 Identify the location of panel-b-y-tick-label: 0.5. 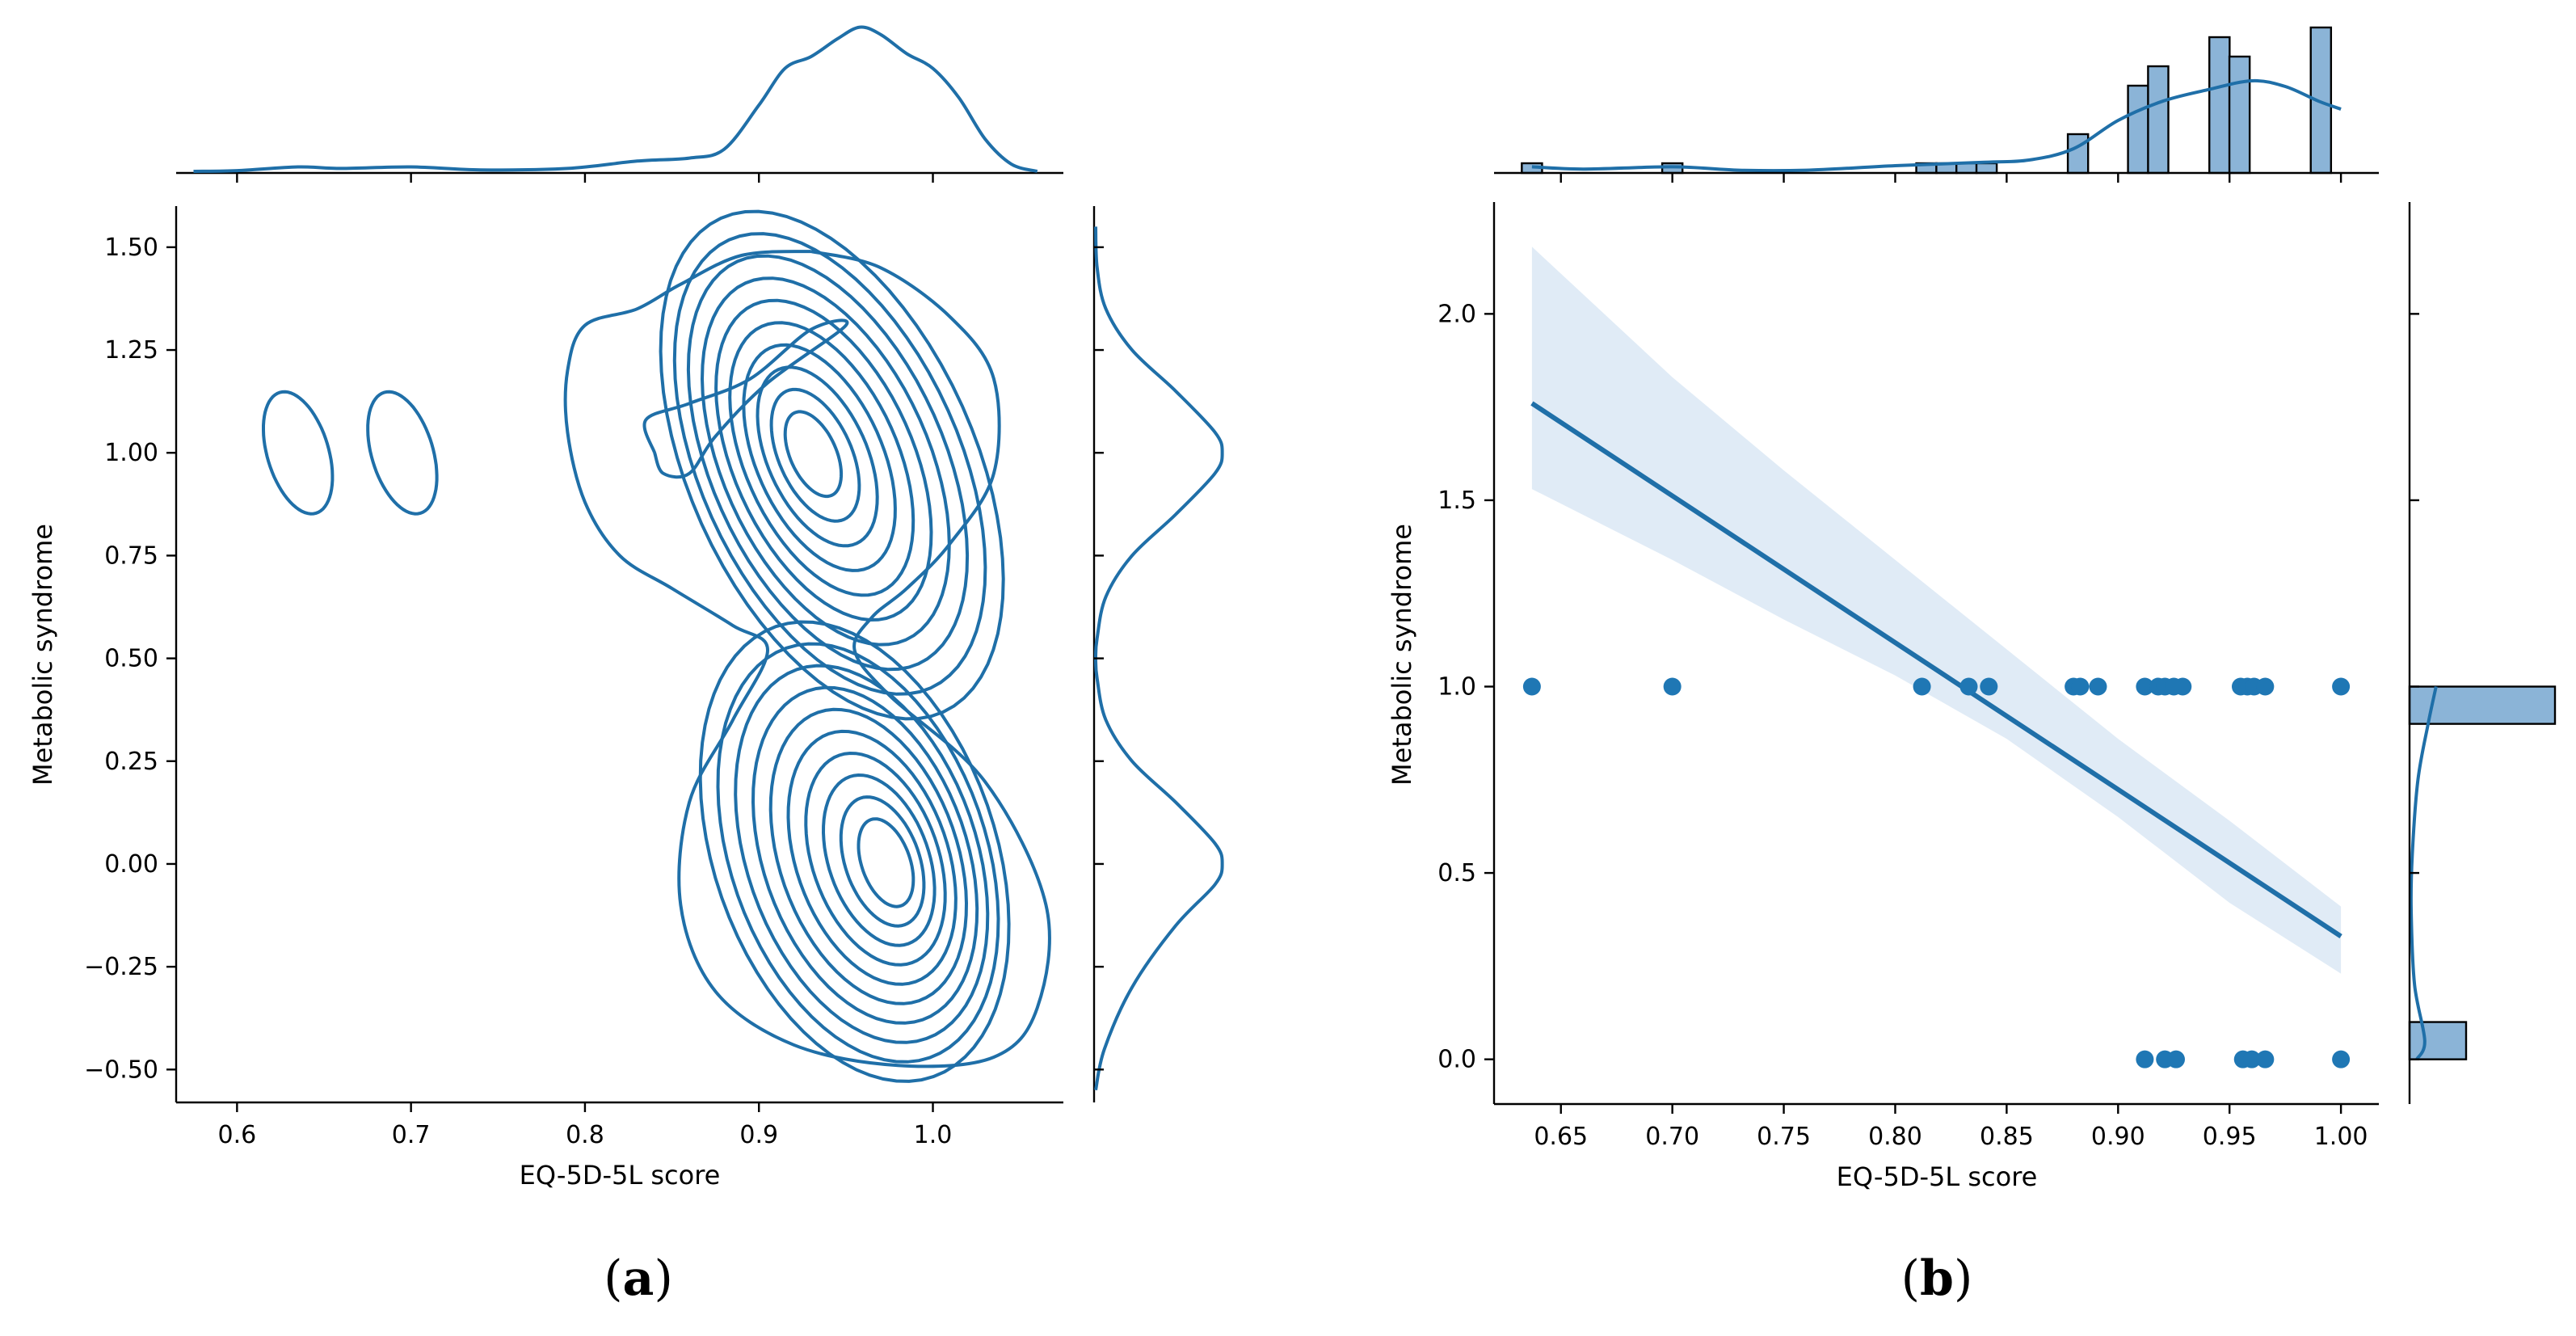
(1456, 873).